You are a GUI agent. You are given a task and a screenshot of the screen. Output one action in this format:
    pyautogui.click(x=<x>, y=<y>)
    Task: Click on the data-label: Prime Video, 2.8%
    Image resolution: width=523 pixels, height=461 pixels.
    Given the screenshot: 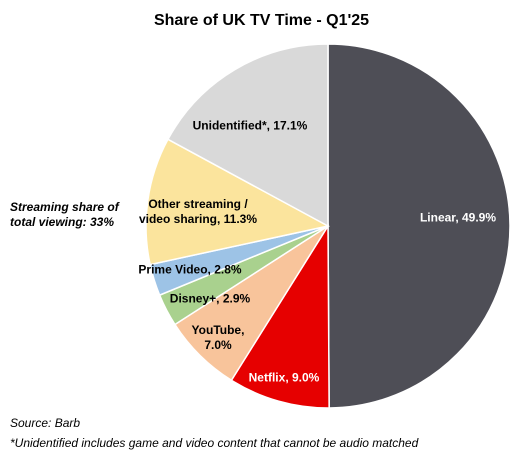 What is the action you would take?
    pyautogui.click(x=190, y=269)
    